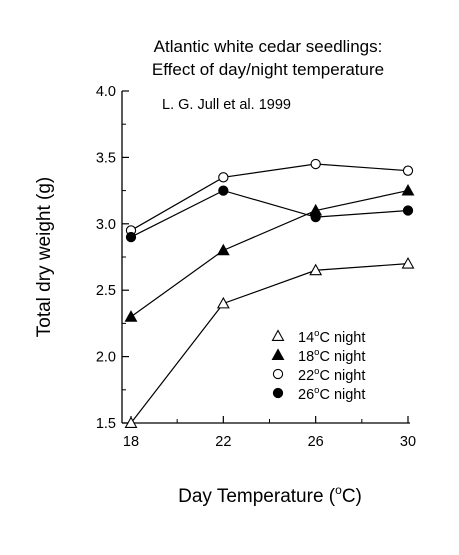 The image size is (459, 555). I want to click on legend-label: 14oC night, so click(331, 337).